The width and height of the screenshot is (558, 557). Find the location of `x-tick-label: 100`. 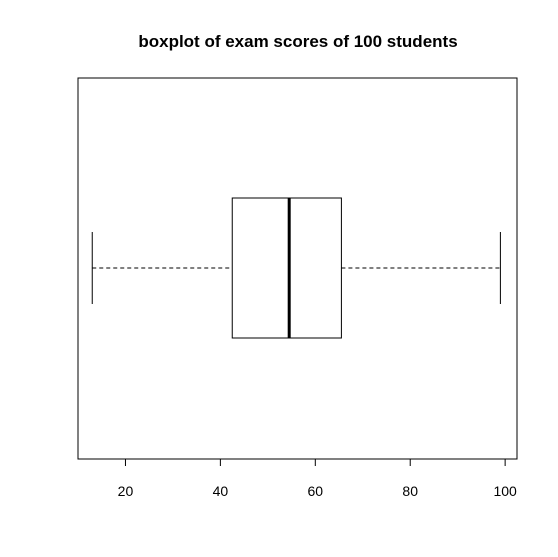

x-tick-label: 100 is located at coordinates (505, 491).